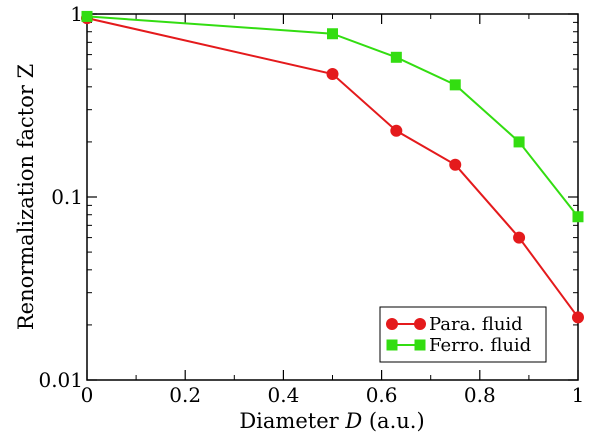 This screenshot has height=437, width=600. What do you see at coordinates (480, 395) in the screenshot?
I see `x-tick-label: 0.8` at bounding box center [480, 395].